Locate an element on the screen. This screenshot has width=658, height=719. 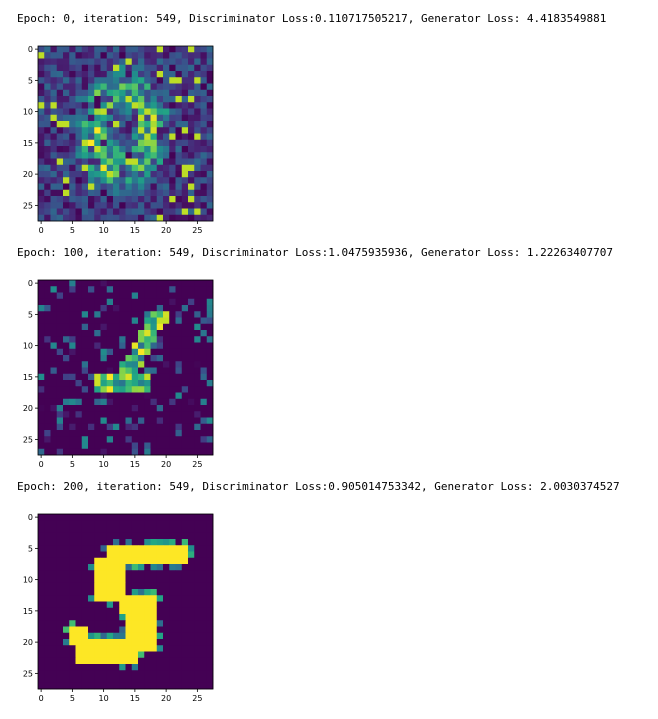
generated-image-plot-epoch-200: 0 5 10 15 20 25 0 5 10 15 20 25 is located at coordinates (118, 608).